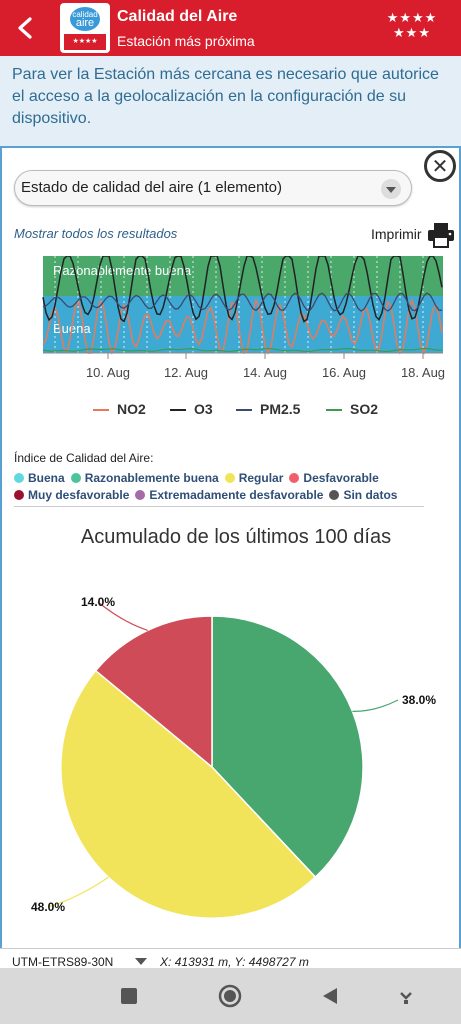 Image resolution: width=461 pixels, height=1024 pixels. I want to click on triangle-icon, so click(330, 996).